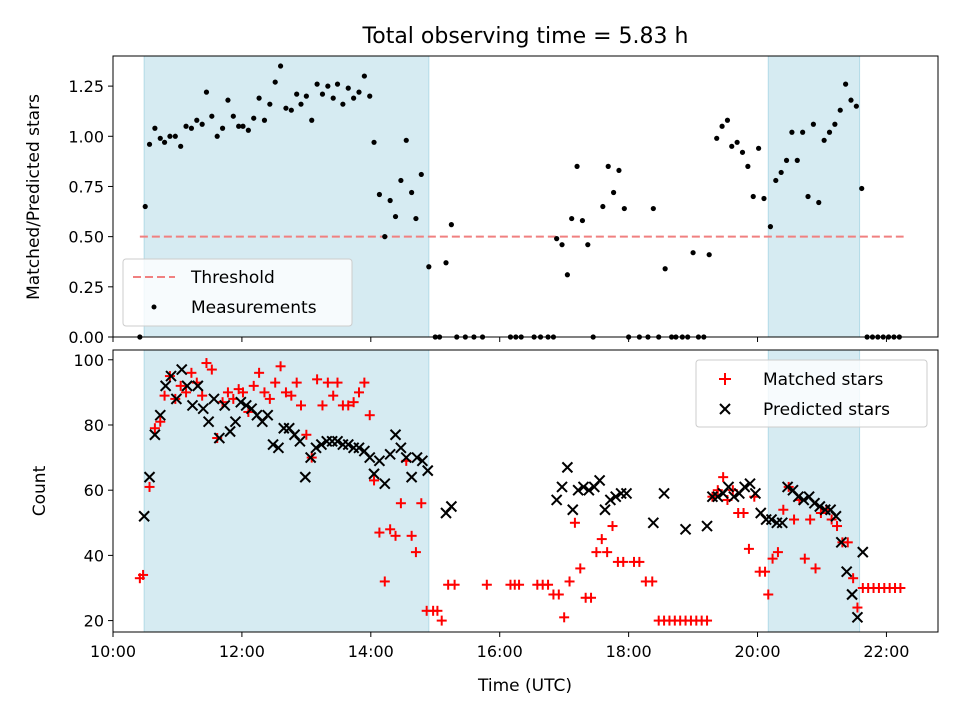 This screenshot has height=720, width=960. What do you see at coordinates (242, 651) in the screenshot?
I see `x-tick-label: 12:00` at bounding box center [242, 651].